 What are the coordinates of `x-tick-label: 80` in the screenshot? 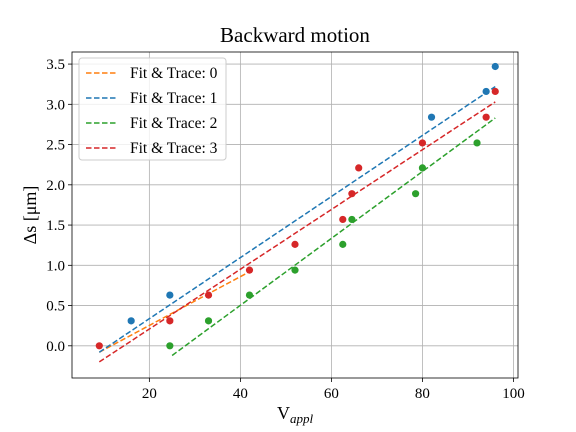 It's located at (422, 394).